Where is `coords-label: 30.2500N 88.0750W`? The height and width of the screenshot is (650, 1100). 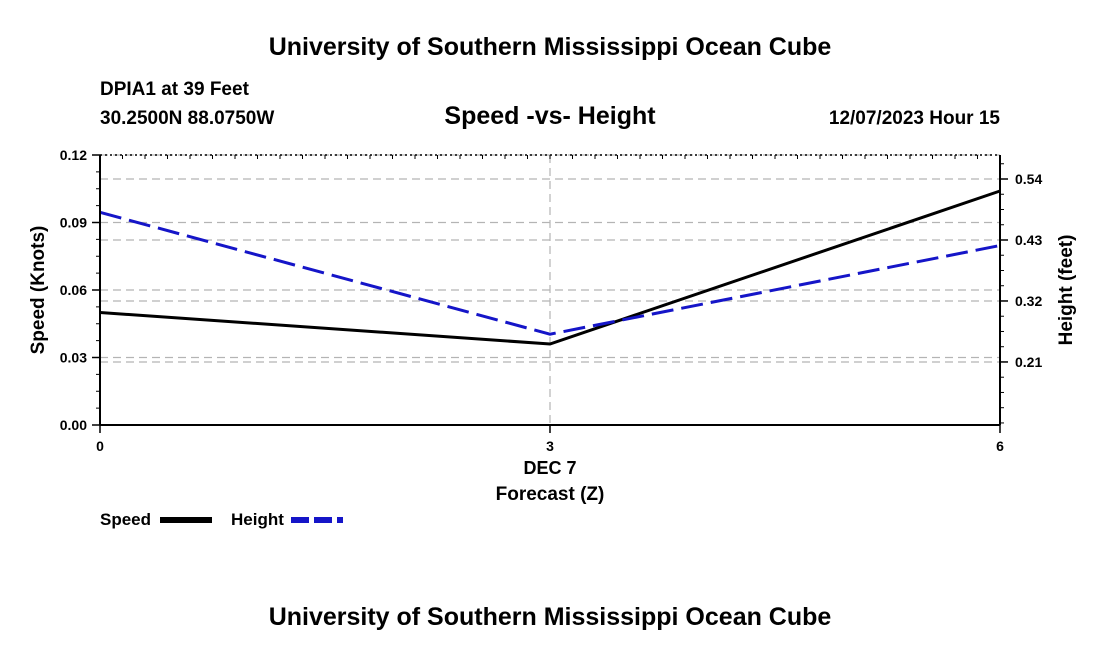
coords-label: 30.2500N 88.0750W is located at coordinates (187, 118).